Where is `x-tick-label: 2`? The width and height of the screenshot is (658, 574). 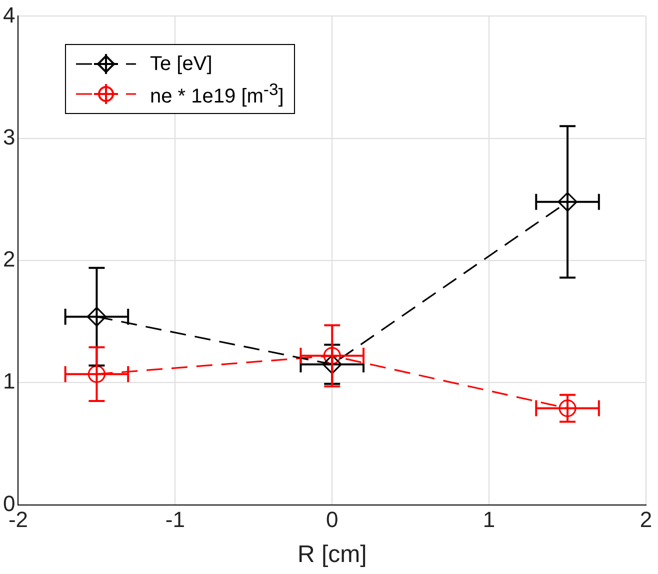 x-tick-label: 2 is located at coordinates (646, 519).